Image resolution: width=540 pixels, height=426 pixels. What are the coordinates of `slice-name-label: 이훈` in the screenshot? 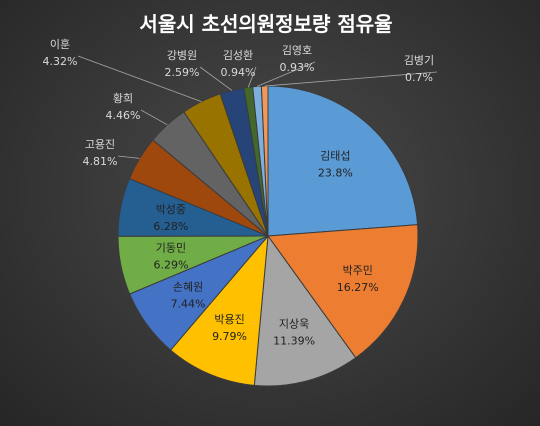 It's located at (60, 44).